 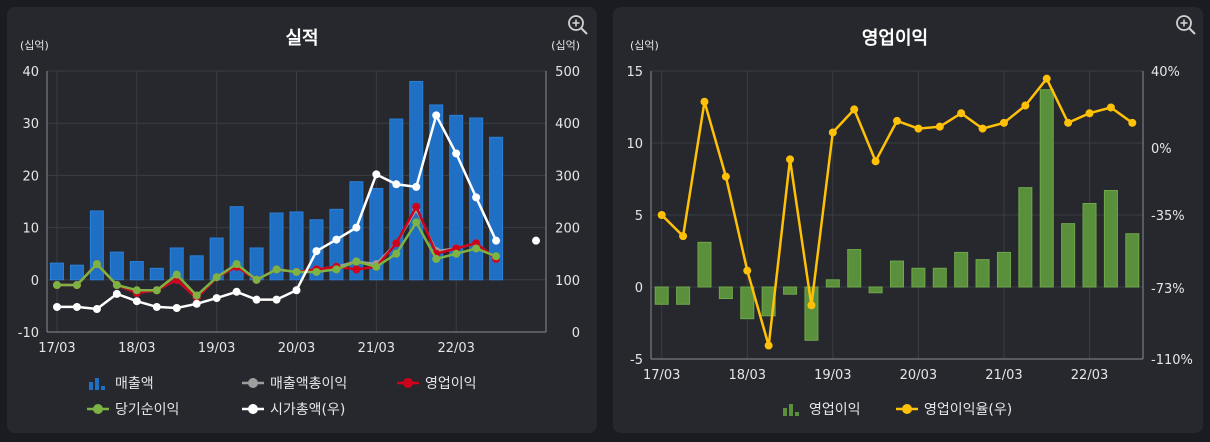 I want to click on legend-item-매출액: 매출액, so click(x=121, y=384).